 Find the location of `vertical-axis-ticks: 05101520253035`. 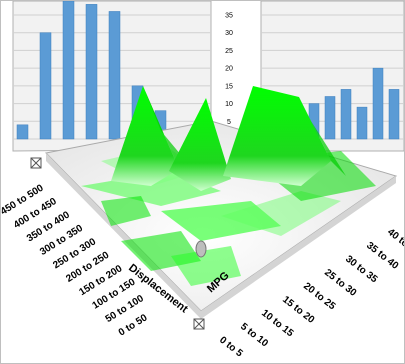

vertical-axis-ticks: 05101520253035 is located at coordinates (229, 78).